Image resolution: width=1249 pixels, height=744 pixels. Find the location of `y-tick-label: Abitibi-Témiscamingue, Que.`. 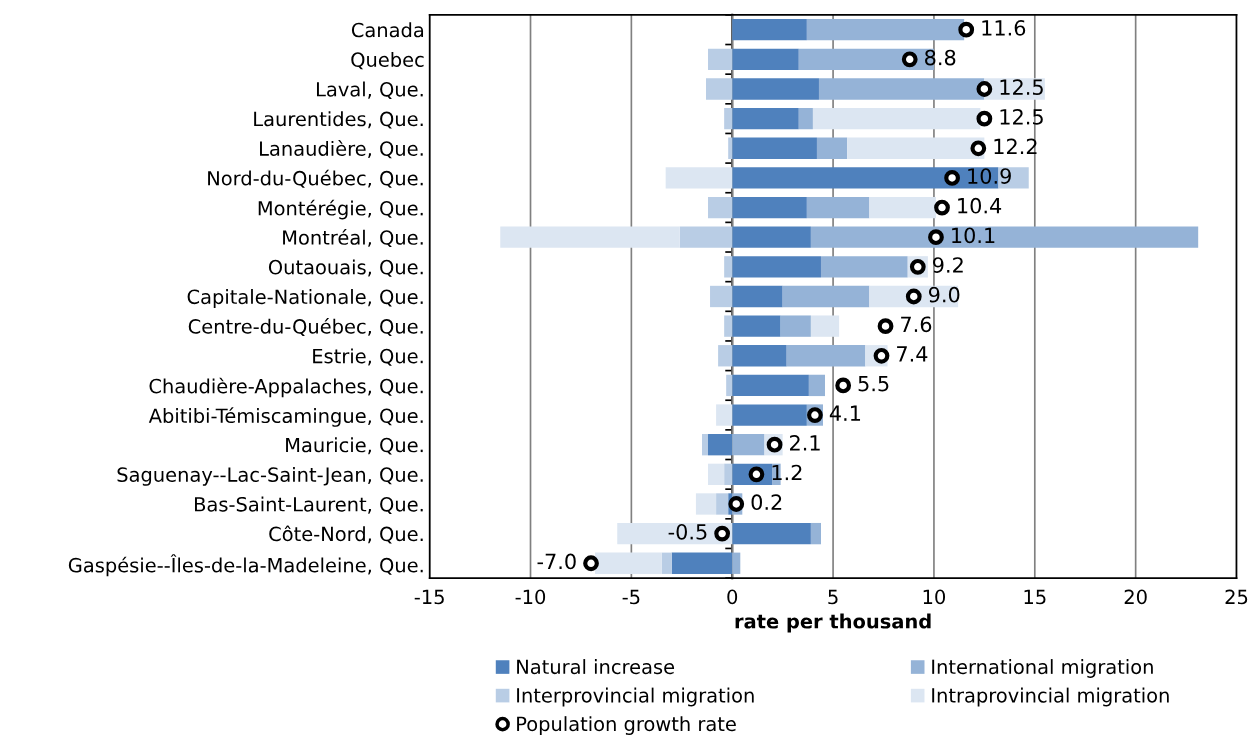

y-tick-label: Abitibi-Témiscamingue, Que. is located at coordinates (285, 417).